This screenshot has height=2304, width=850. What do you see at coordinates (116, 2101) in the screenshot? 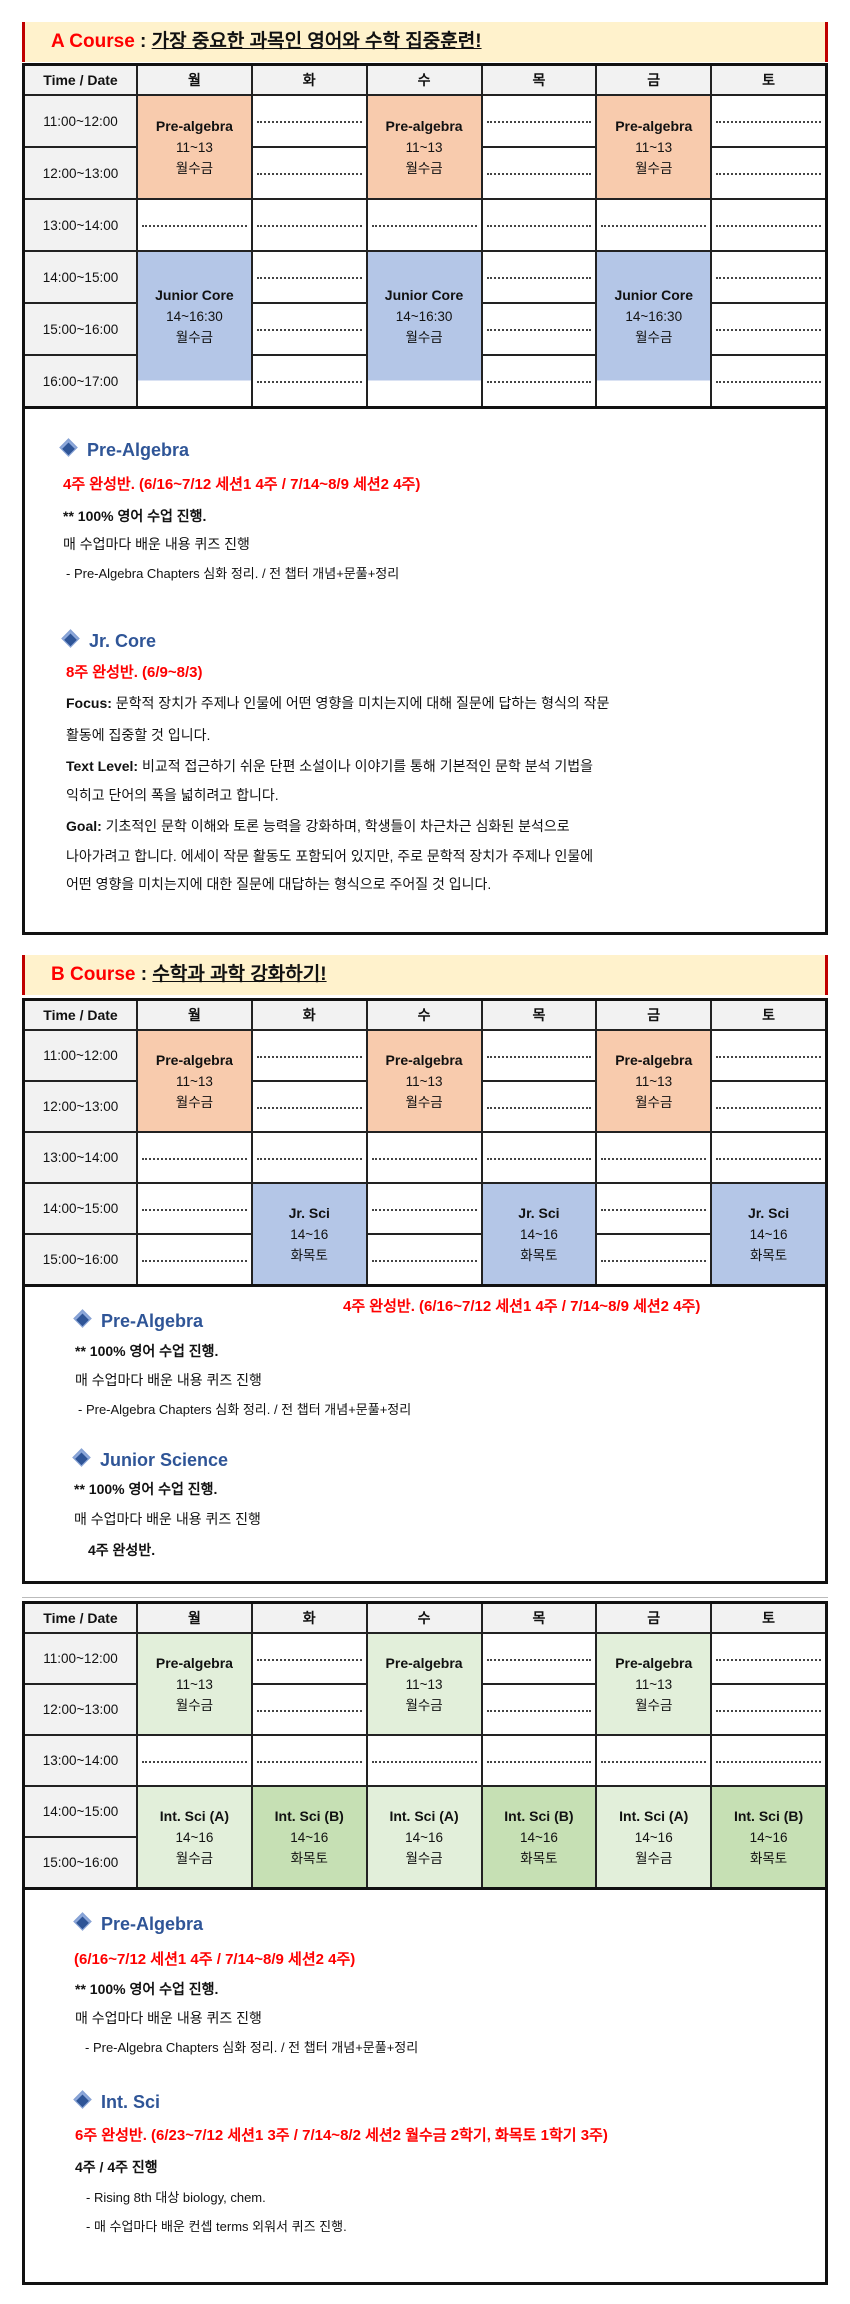
I see `int-sci-heading: Int. Sci` at bounding box center [116, 2101].